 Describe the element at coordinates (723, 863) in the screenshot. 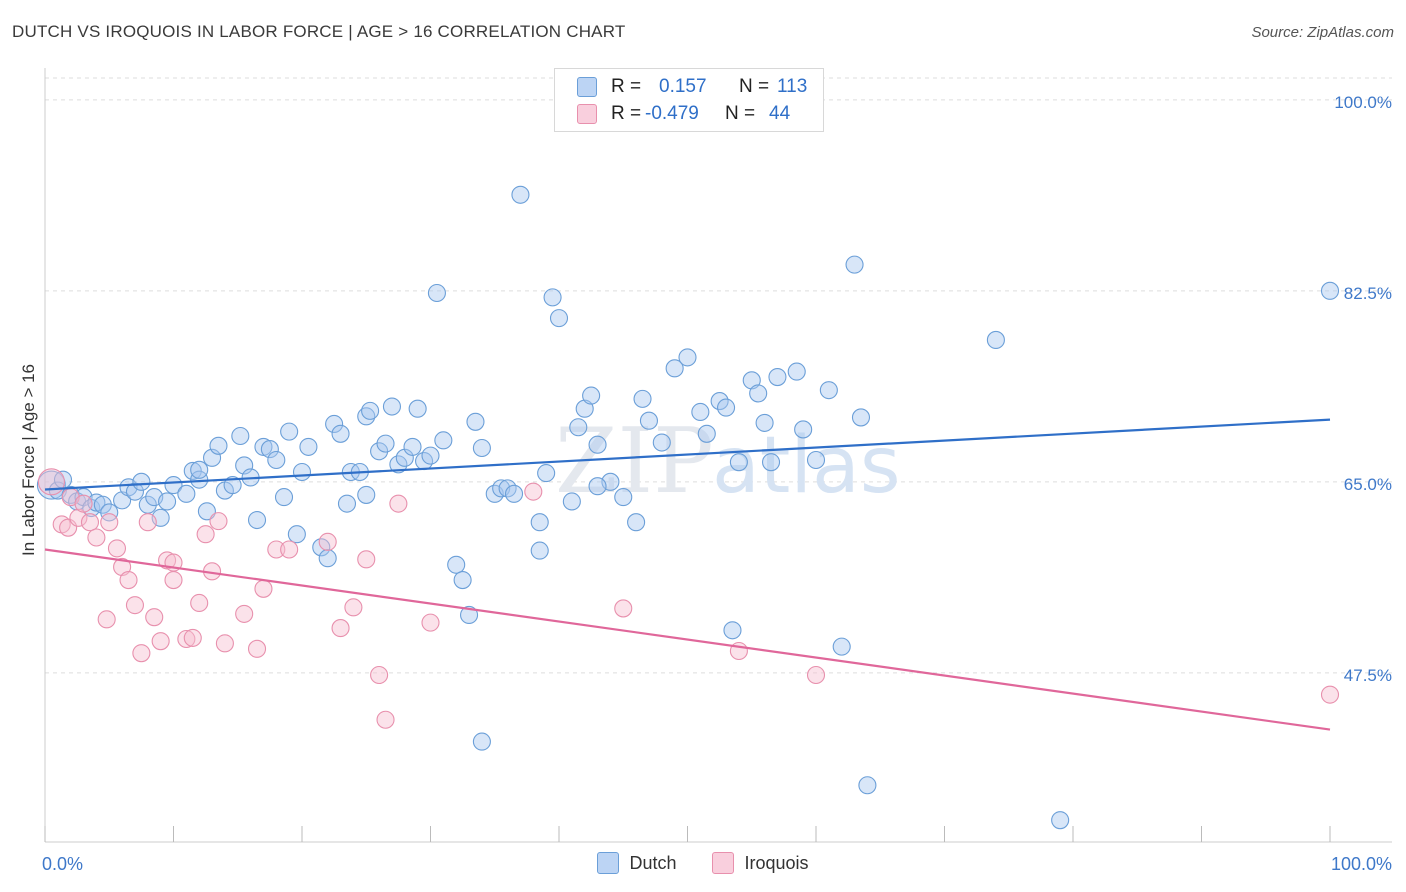

I see `legend-iroquois-swatch` at that location.